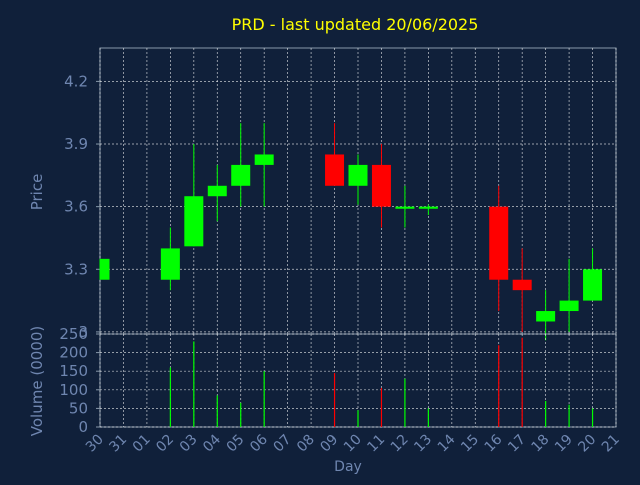 This screenshot has width=640, height=485. Describe the element at coordinates (400, 444) in the screenshot. I see `x-tick-label: 12` at that location.